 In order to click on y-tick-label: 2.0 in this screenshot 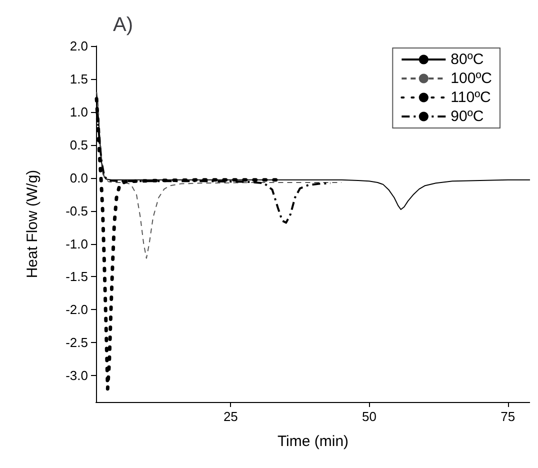, I will do `click(79, 46)`.